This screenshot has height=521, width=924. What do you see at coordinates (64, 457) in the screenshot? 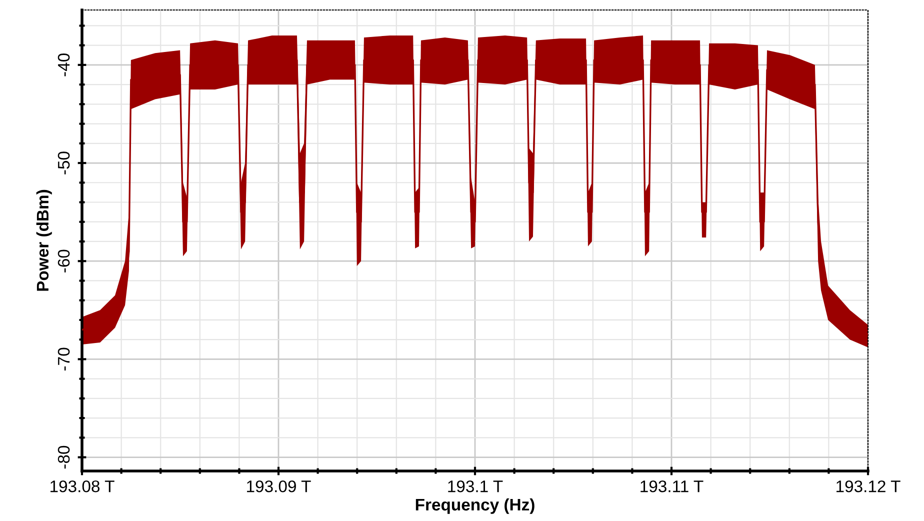
I see `y-tick-label: -80` at bounding box center [64, 457].